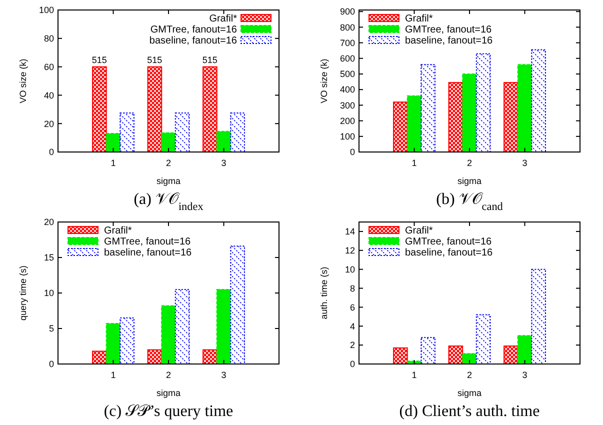 The width and height of the screenshot is (603, 425). What do you see at coordinates (169, 202) in the screenshot?
I see `text: (a) 𝒱𝒪$_{index}$` at bounding box center [169, 202].